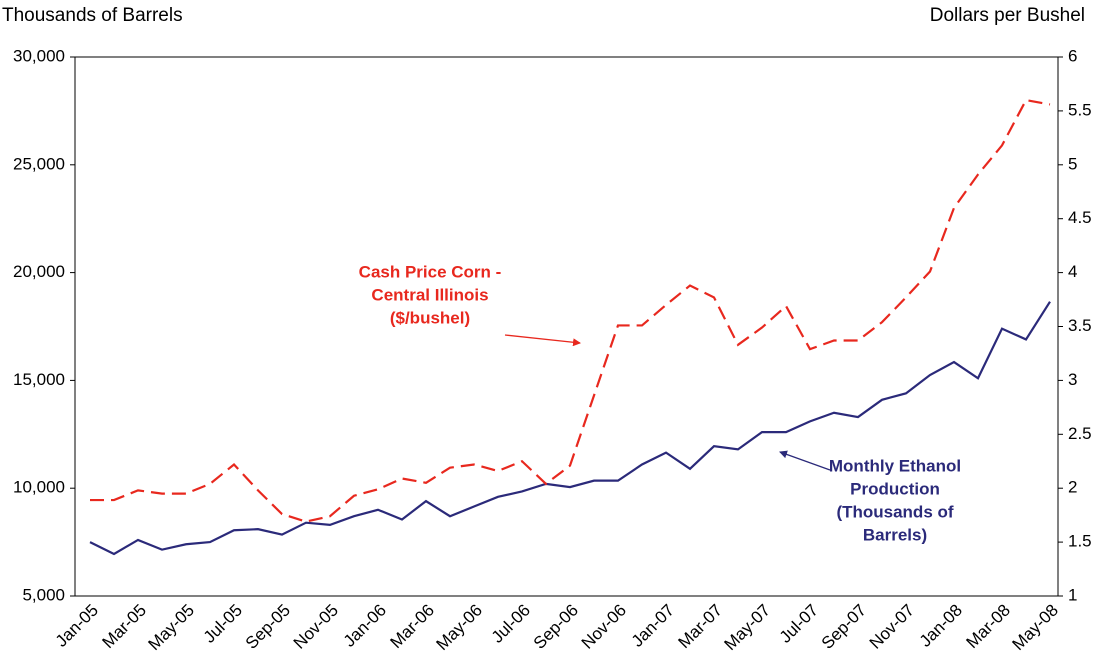 The image size is (1109, 672). What do you see at coordinates (92, 15) in the screenshot?
I see `y-axis-label: Thousands of Barrels` at bounding box center [92, 15].